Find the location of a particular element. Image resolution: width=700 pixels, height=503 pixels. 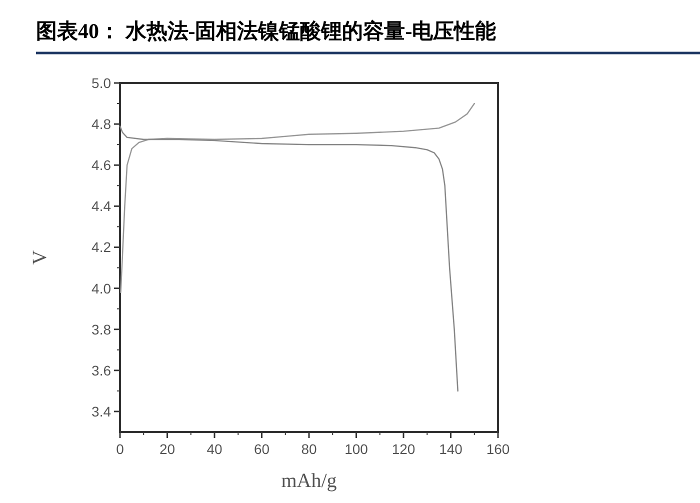

y-tick-label: 4.4 is located at coordinates (102, 206).